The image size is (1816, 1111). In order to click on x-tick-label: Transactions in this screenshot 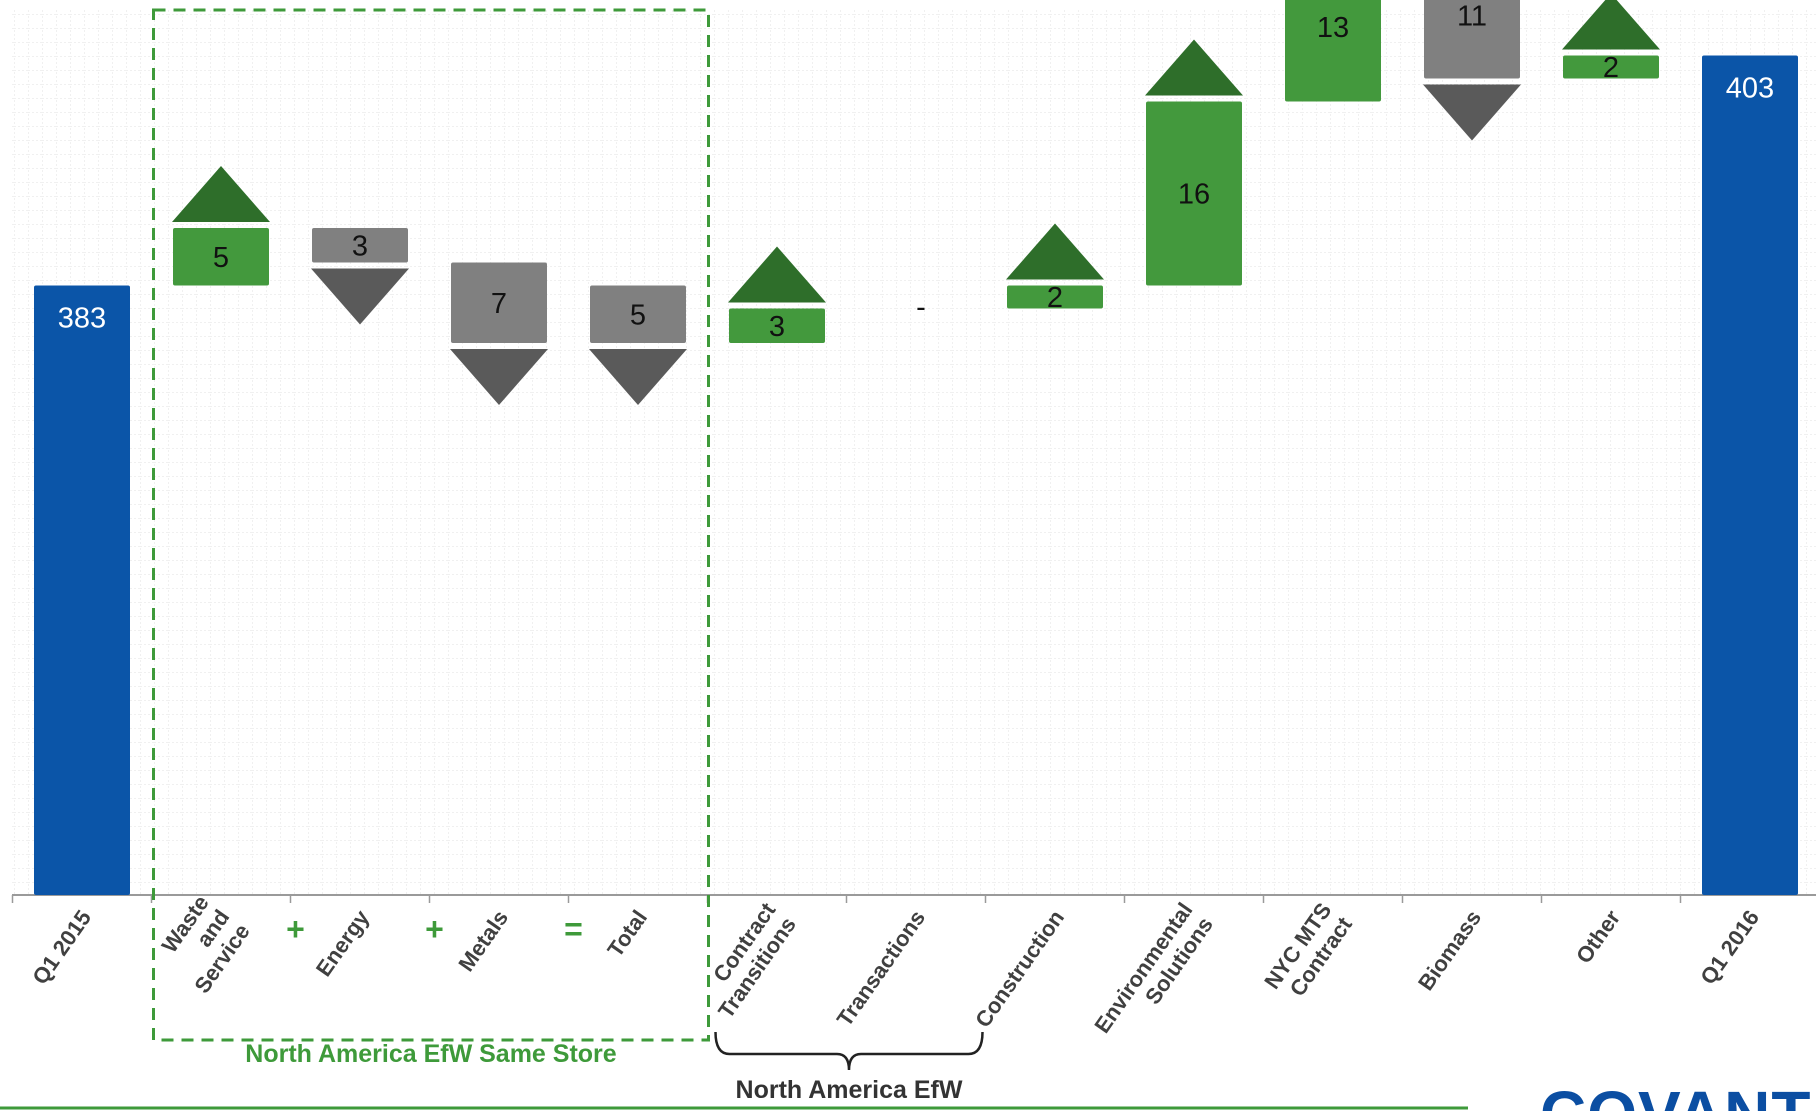, I will do `click(881, 969)`.